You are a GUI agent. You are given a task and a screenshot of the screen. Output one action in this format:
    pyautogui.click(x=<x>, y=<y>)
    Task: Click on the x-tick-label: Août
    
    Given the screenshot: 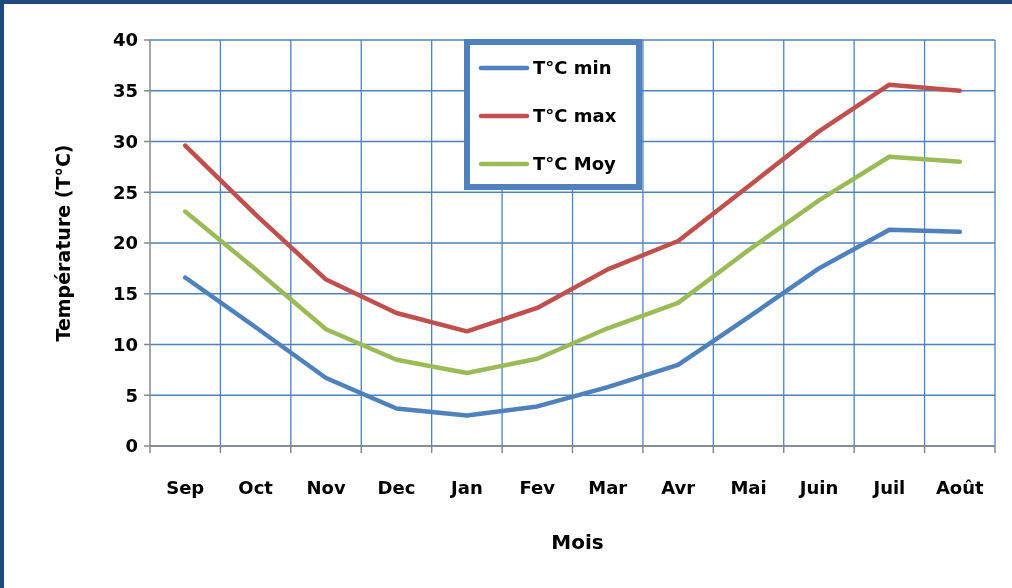 What is the action you would take?
    pyautogui.click(x=960, y=487)
    